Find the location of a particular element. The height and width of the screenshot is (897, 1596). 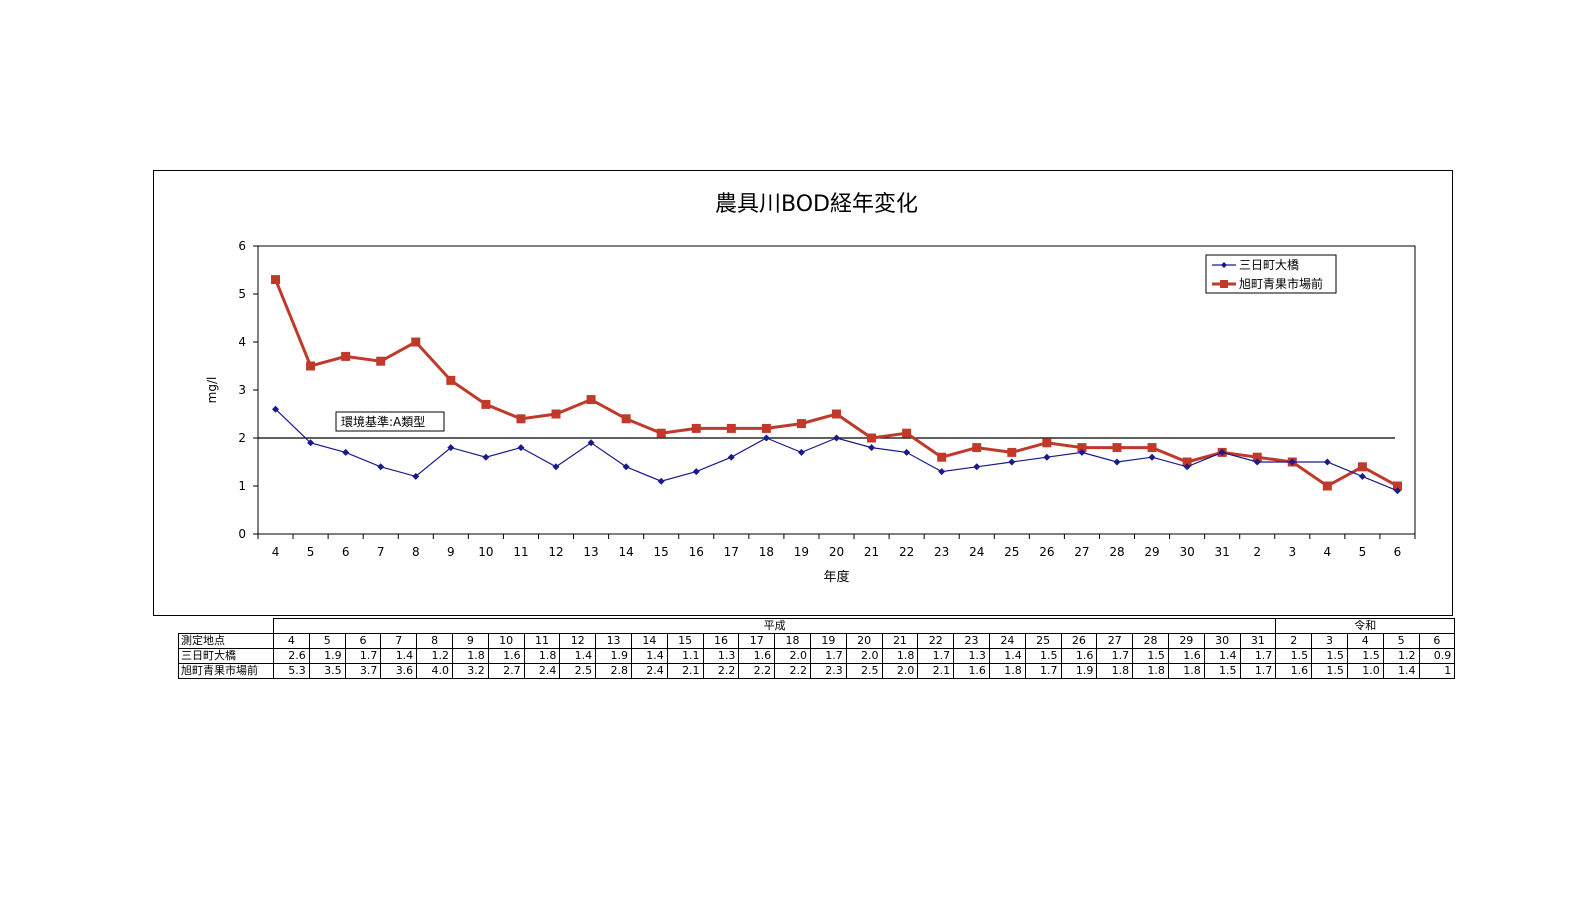

year-cell: 17 is located at coordinates (757, 641).